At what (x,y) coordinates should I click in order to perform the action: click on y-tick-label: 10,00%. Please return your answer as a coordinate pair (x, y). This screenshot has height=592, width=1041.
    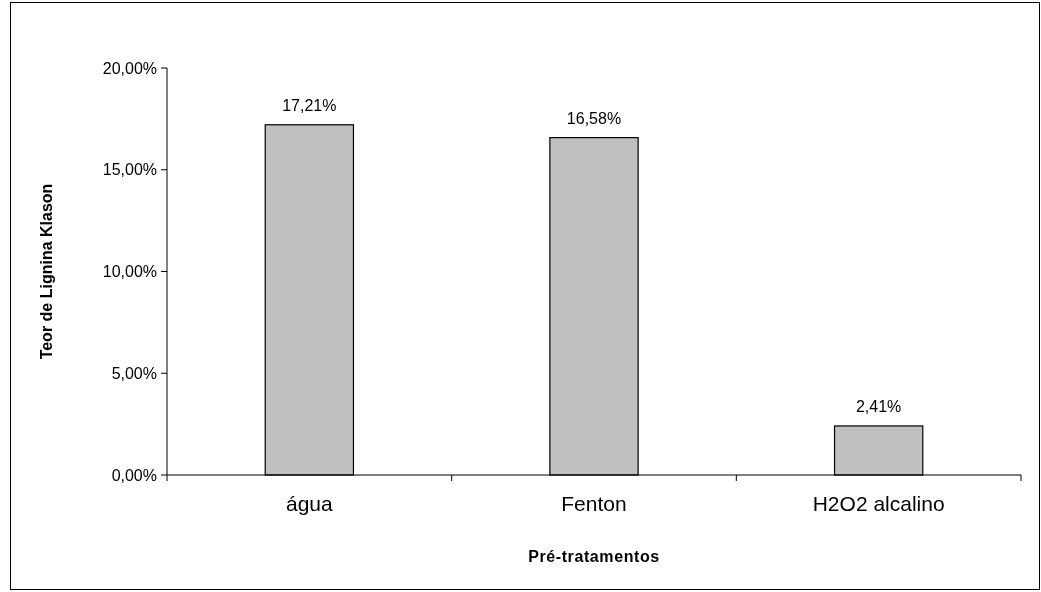
    Looking at the image, I should click on (129, 272).